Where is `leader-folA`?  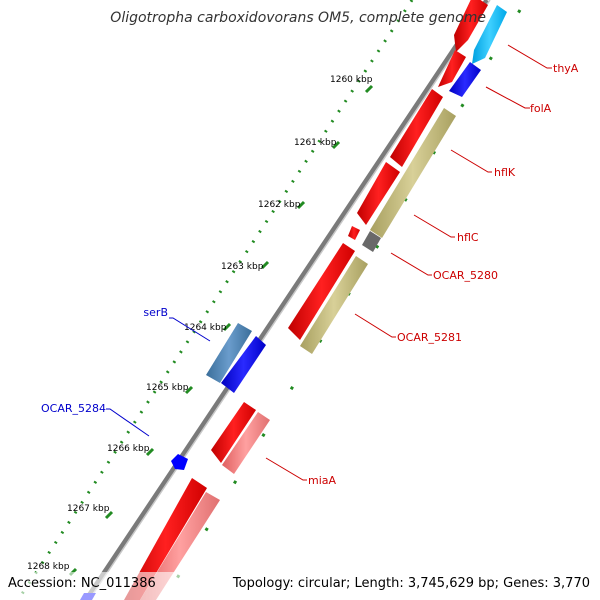
leader-folA is located at coordinates (507, 97).